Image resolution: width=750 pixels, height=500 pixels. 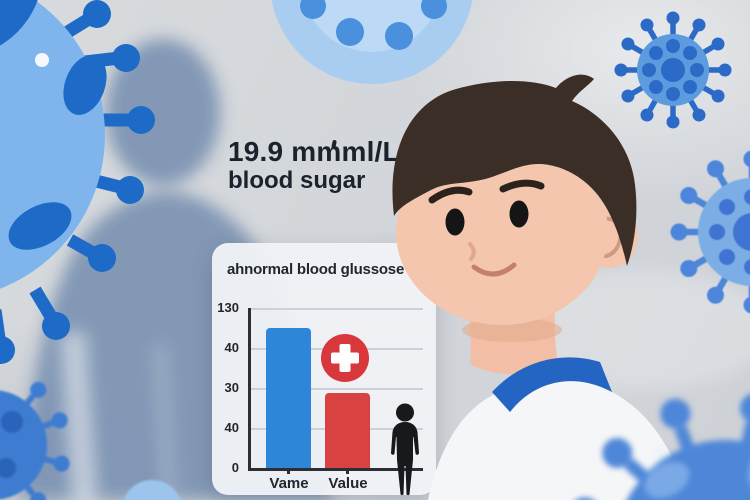 I want to click on chart-title: ahnormal blood glussose, so click(x=316, y=269).